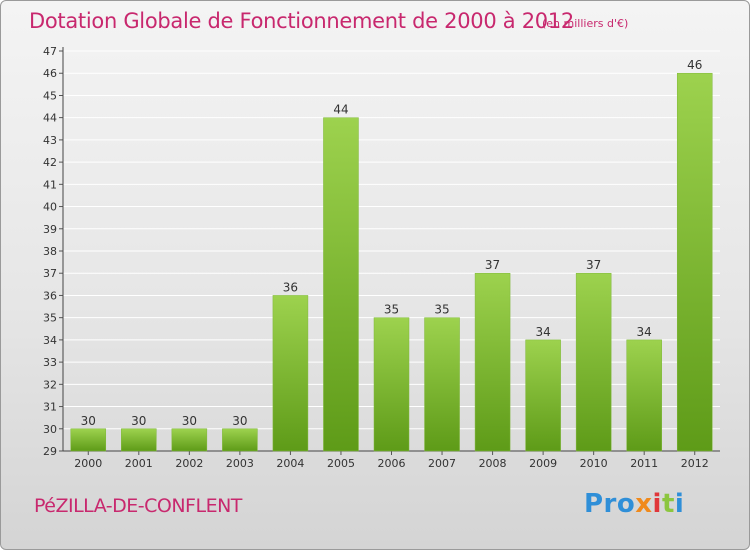 The height and width of the screenshot is (550, 750). Describe the element at coordinates (290, 287) in the screenshot. I see `data-label: 36` at that location.